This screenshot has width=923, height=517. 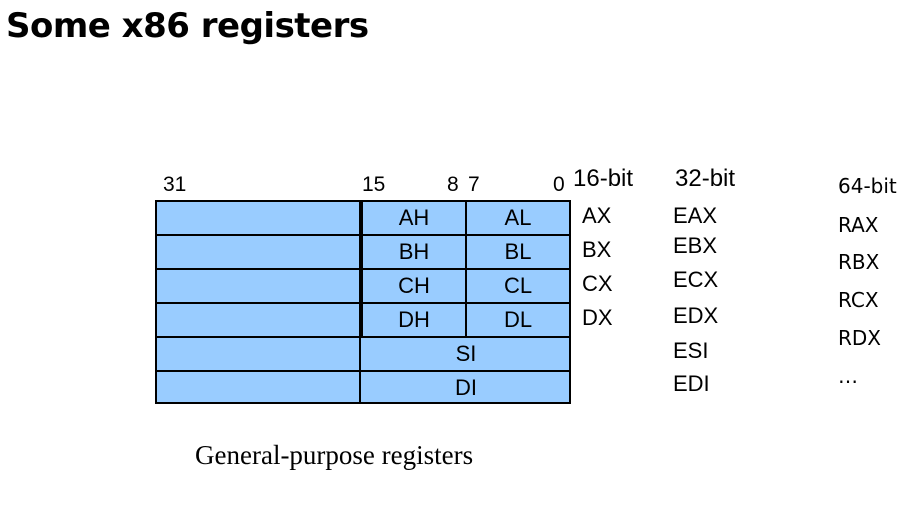 I want to click on bit-label-31: 31, so click(x=175, y=184).